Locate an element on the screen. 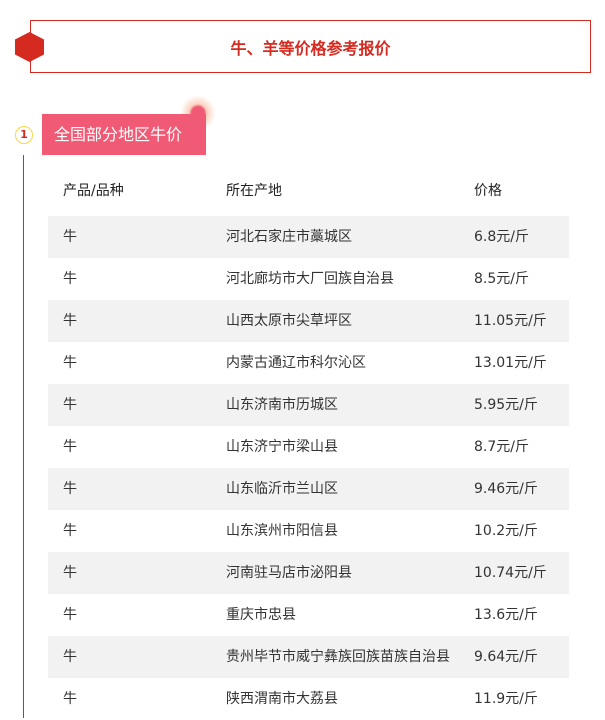  cell-price: 9.46元/斤 is located at coordinates (506, 489).